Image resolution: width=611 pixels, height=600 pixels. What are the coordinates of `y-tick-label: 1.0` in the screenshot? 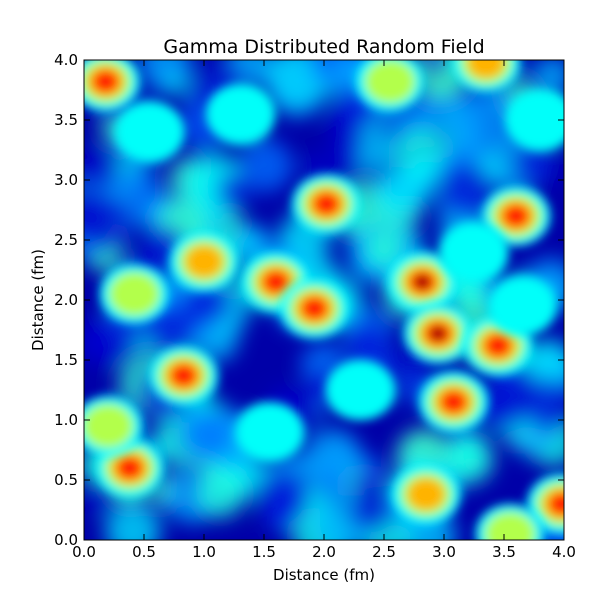 It's located at (66, 420).